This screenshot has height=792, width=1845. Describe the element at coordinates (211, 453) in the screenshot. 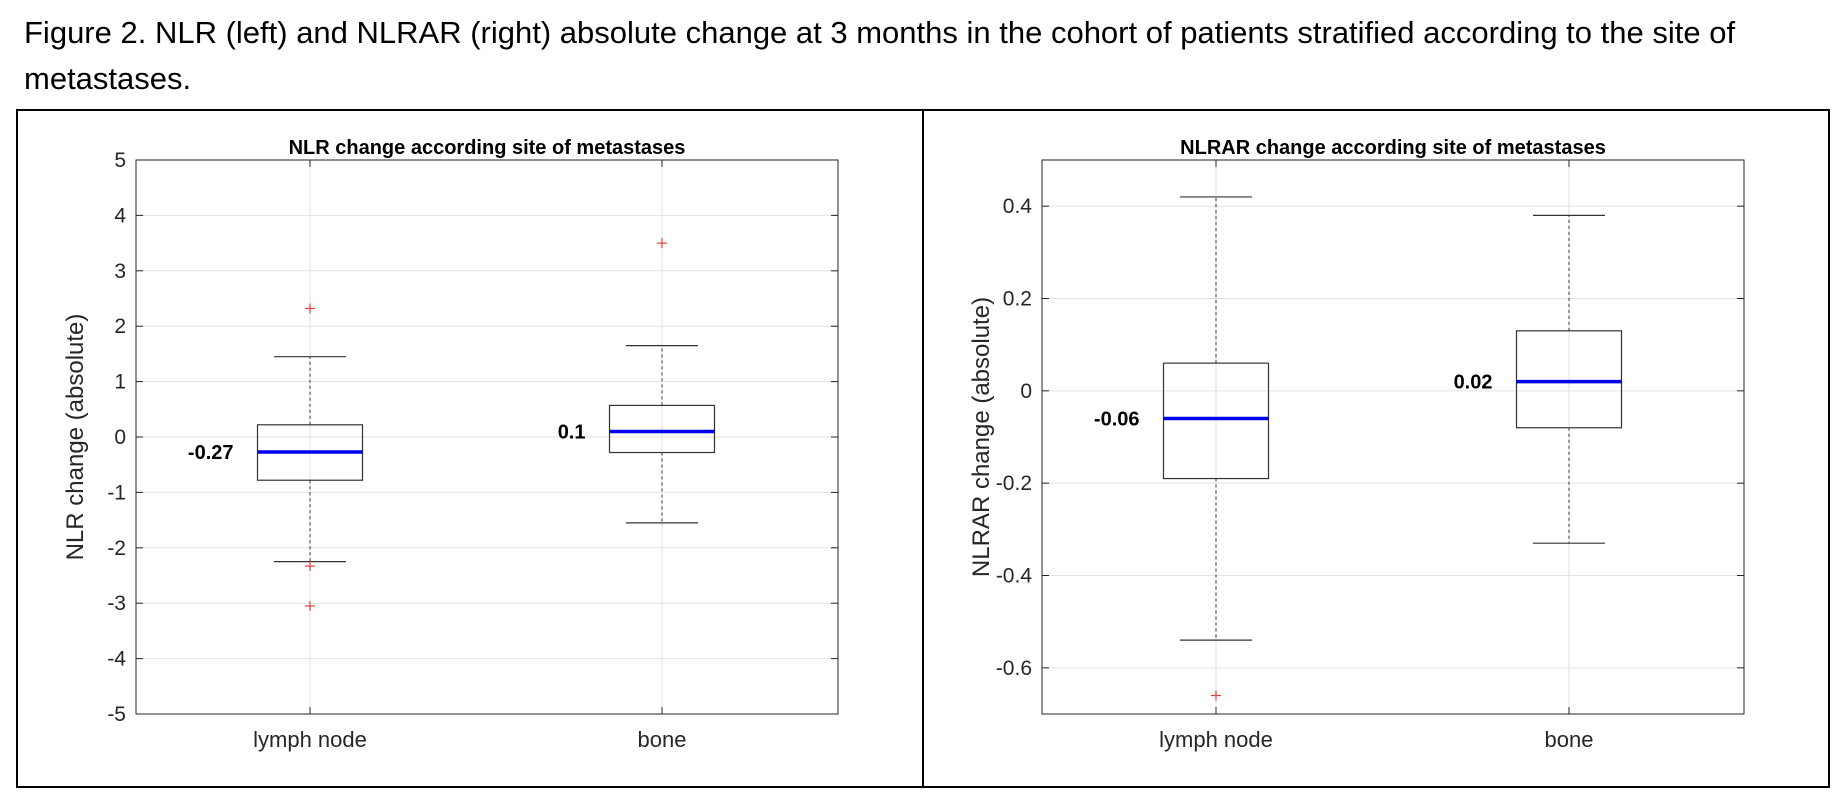

I see `median-value-label: -0.27` at that location.